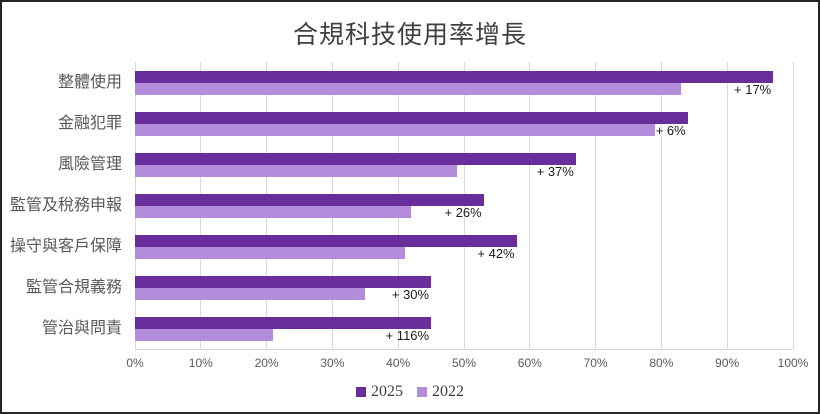 The height and width of the screenshot is (414, 820). What do you see at coordinates (595, 363) in the screenshot?
I see `x-tick-label: 70%` at bounding box center [595, 363].